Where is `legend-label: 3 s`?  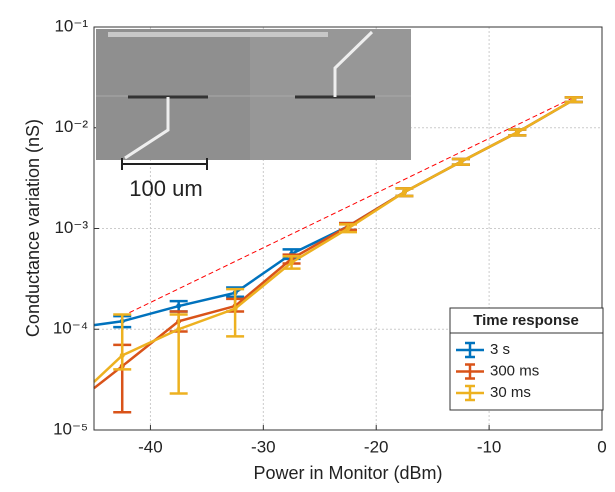
legend-label: 3 s is located at coordinates (500, 349).